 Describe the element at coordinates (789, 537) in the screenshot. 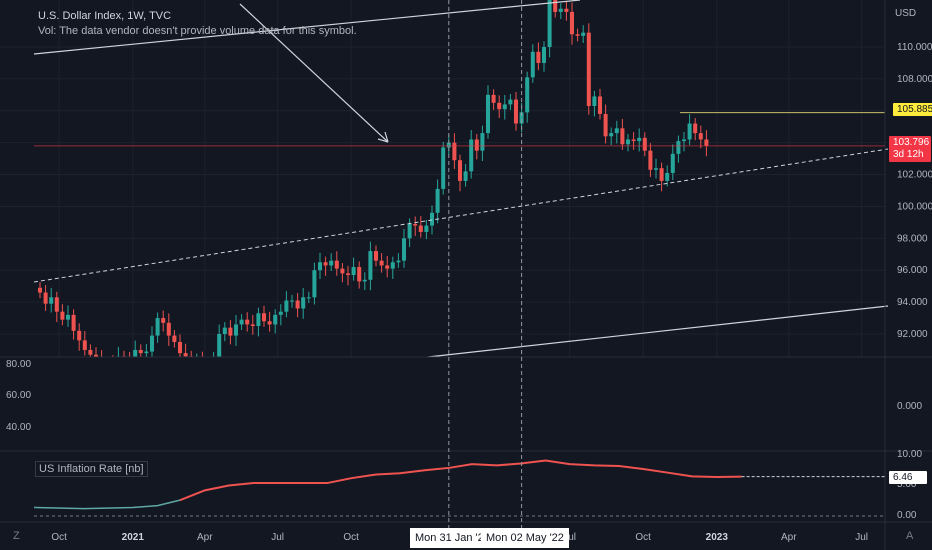

I see `time-tick-label: Apr` at that location.